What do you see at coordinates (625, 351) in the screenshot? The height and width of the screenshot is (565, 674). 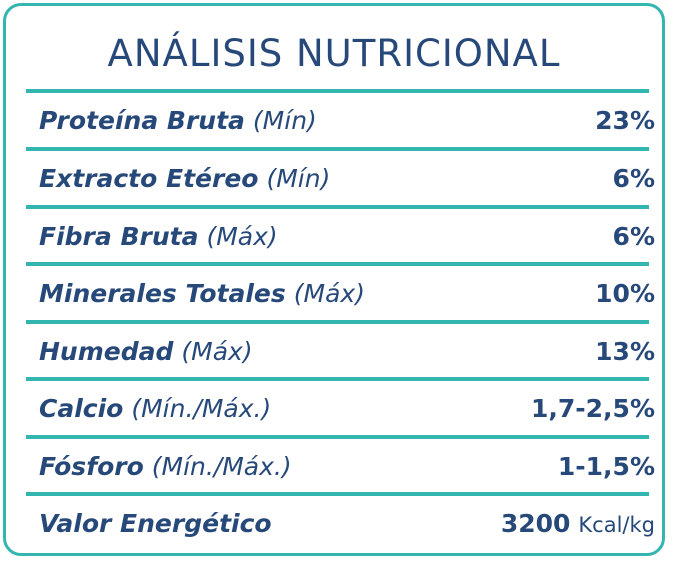 I see `nutrient-value: 13%` at bounding box center [625, 351].